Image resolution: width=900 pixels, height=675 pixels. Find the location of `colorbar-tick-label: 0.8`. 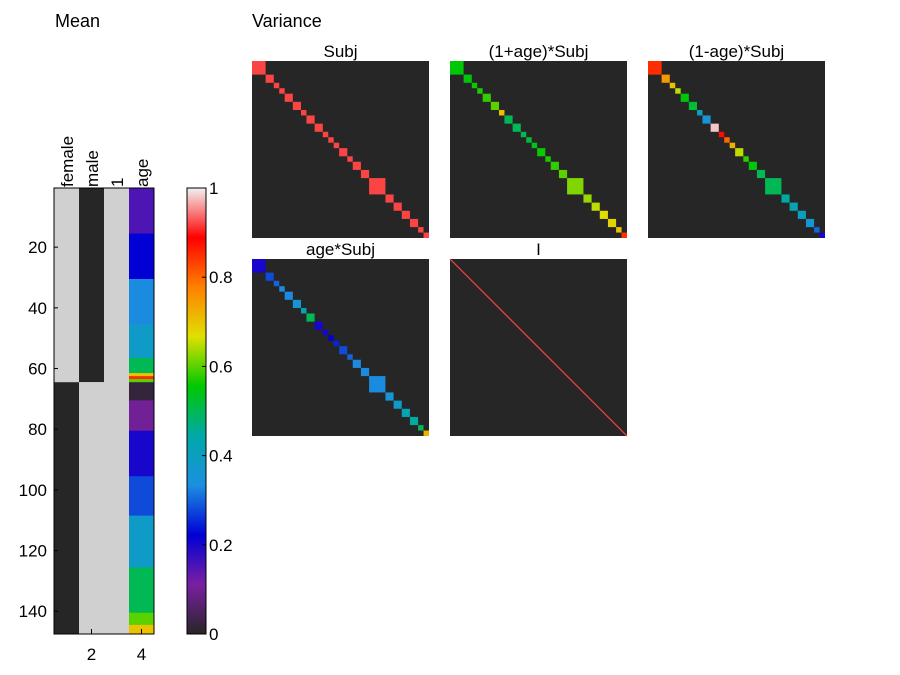

colorbar-tick-label: 0.8 is located at coordinates (221, 277).